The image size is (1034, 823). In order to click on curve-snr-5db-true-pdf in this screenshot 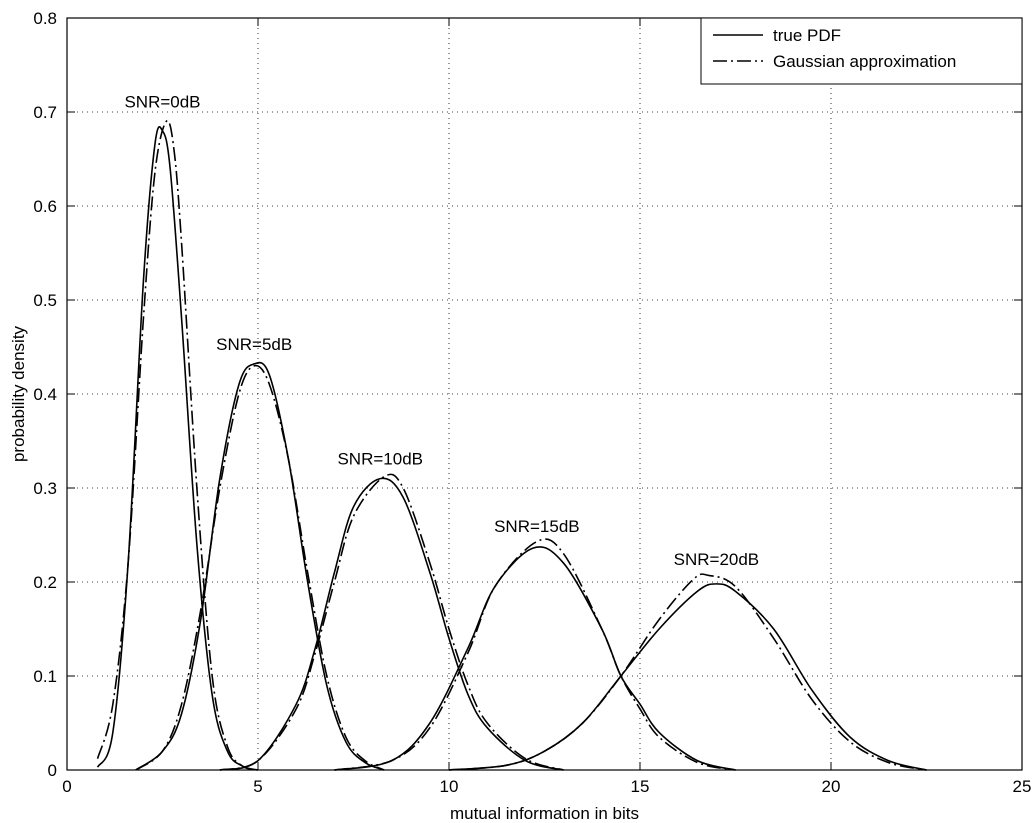, I will do `click(260, 566)`.